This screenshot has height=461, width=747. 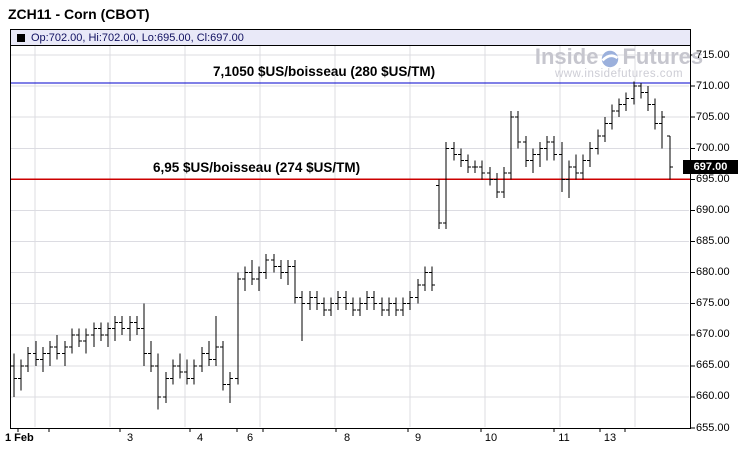 I want to click on y-axis-tick-label: 705.00, so click(x=713, y=116).